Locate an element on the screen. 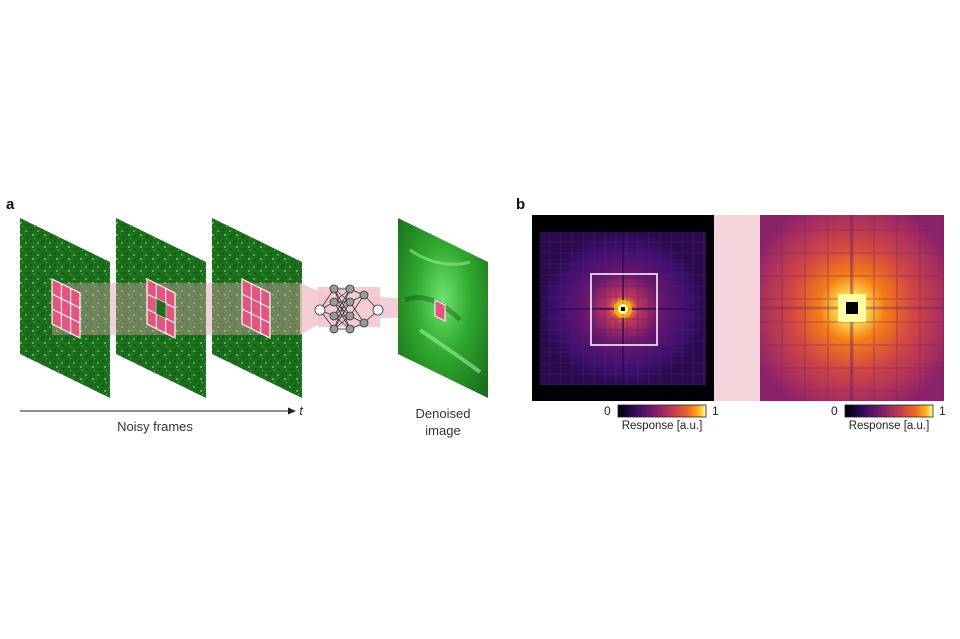 The width and height of the screenshot is (960, 639). colorbar-left is located at coordinates (662, 411).